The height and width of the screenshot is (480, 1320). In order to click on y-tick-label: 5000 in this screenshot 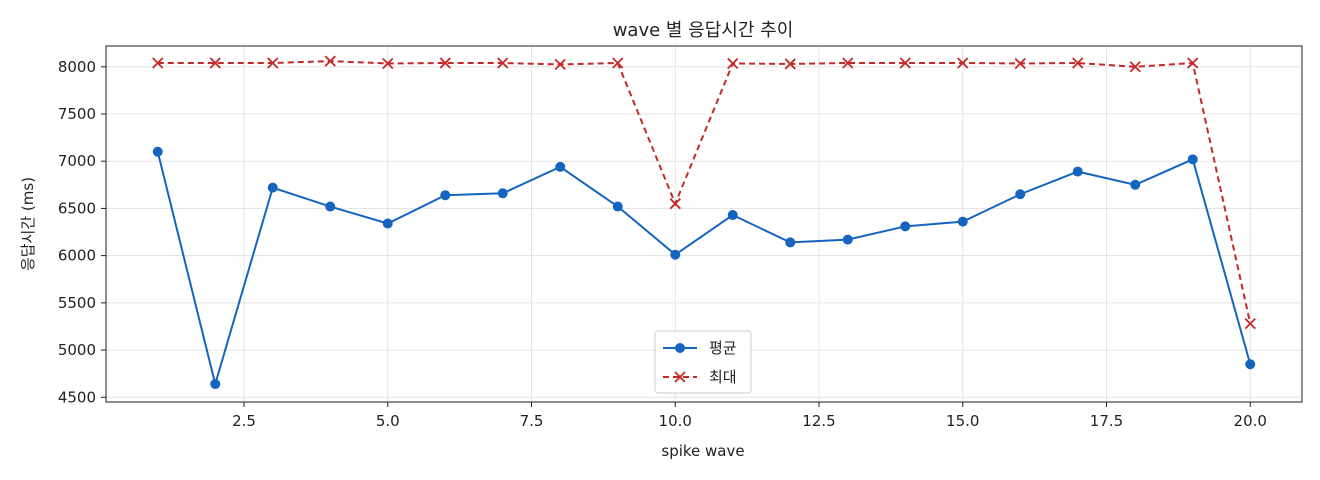, I will do `click(77, 350)`.